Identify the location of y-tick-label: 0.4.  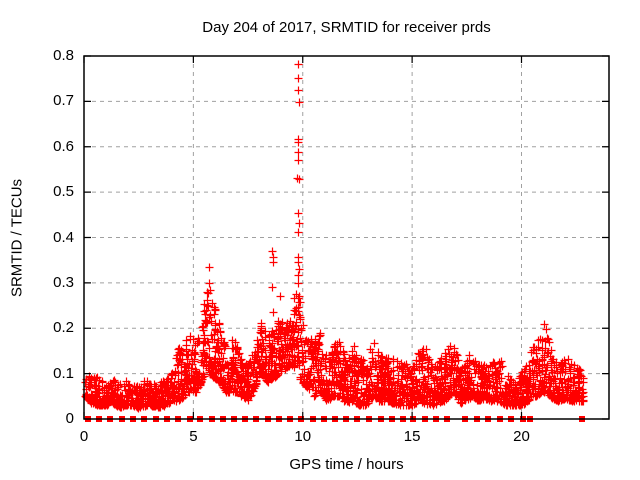
(63, 237).